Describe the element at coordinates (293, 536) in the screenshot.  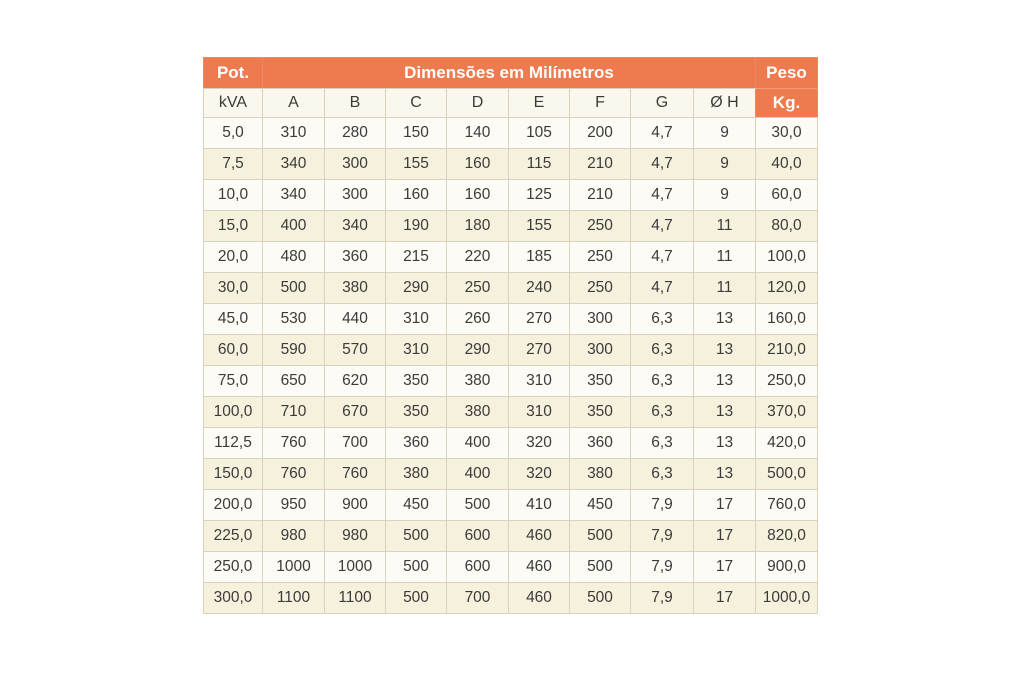
I see `cell-a: 980` at that location.